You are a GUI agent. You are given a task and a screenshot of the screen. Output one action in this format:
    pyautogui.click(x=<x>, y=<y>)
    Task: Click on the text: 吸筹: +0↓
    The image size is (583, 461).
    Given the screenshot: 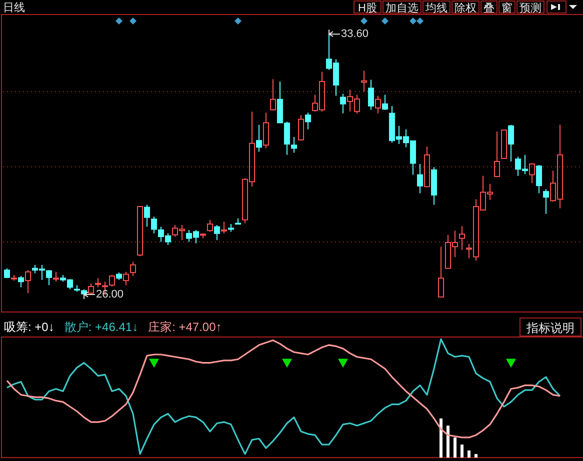 What is the action you would take?
    pyautogui.click(x=29, y=327)
    